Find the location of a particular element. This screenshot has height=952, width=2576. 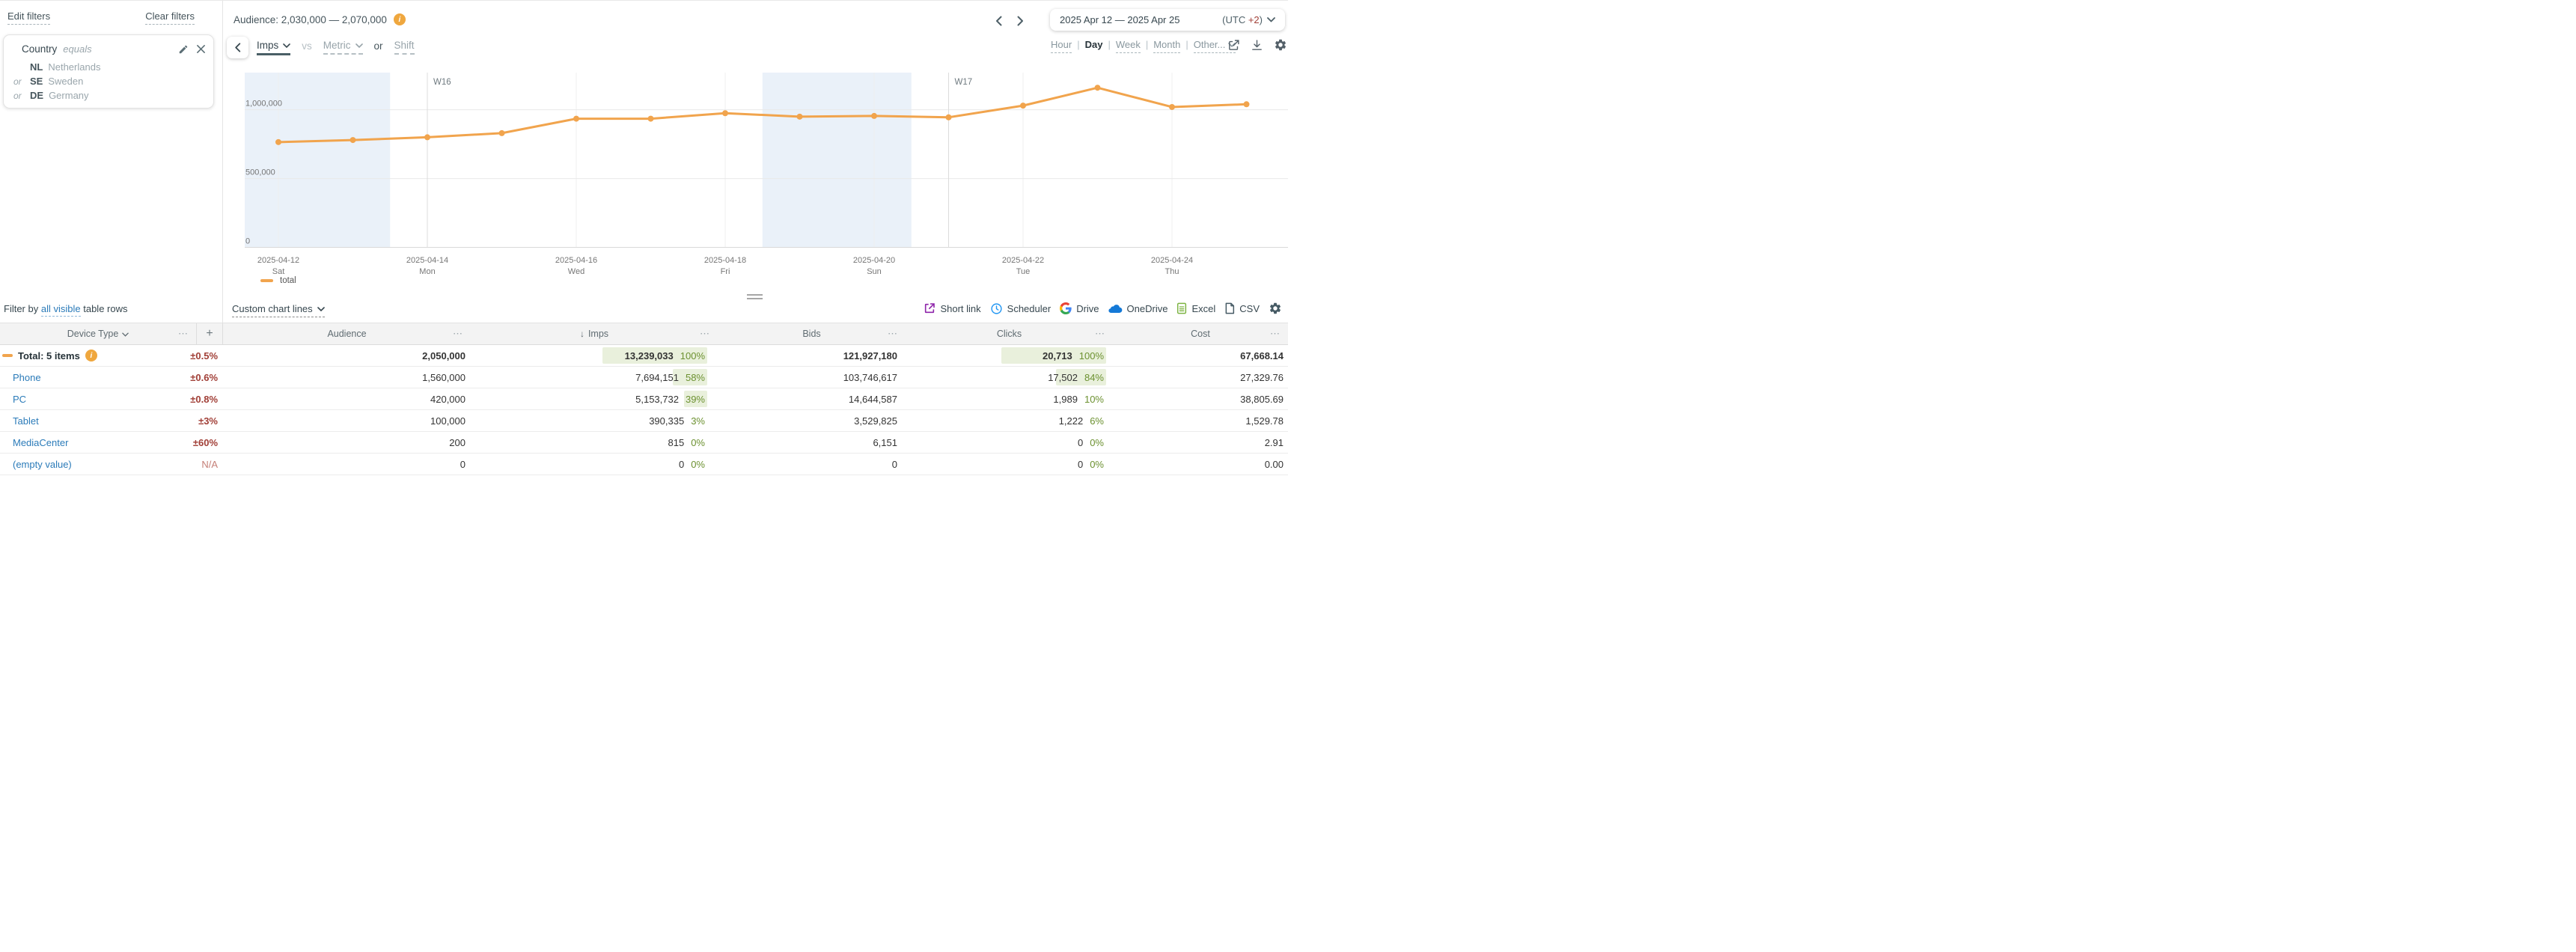

export-excel: Excel is located at coordinates (1195, 308).